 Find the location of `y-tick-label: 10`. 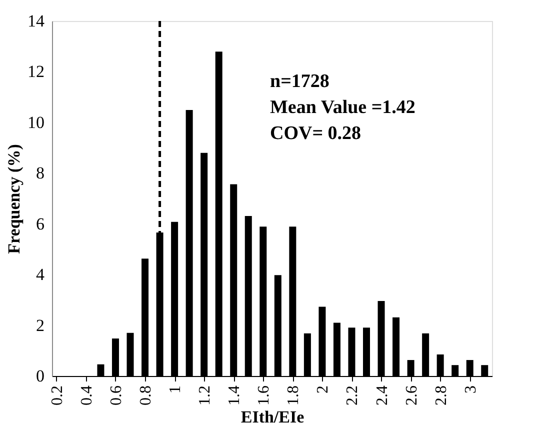

y-tick-label: 10 is located at coordinates (36, 122).